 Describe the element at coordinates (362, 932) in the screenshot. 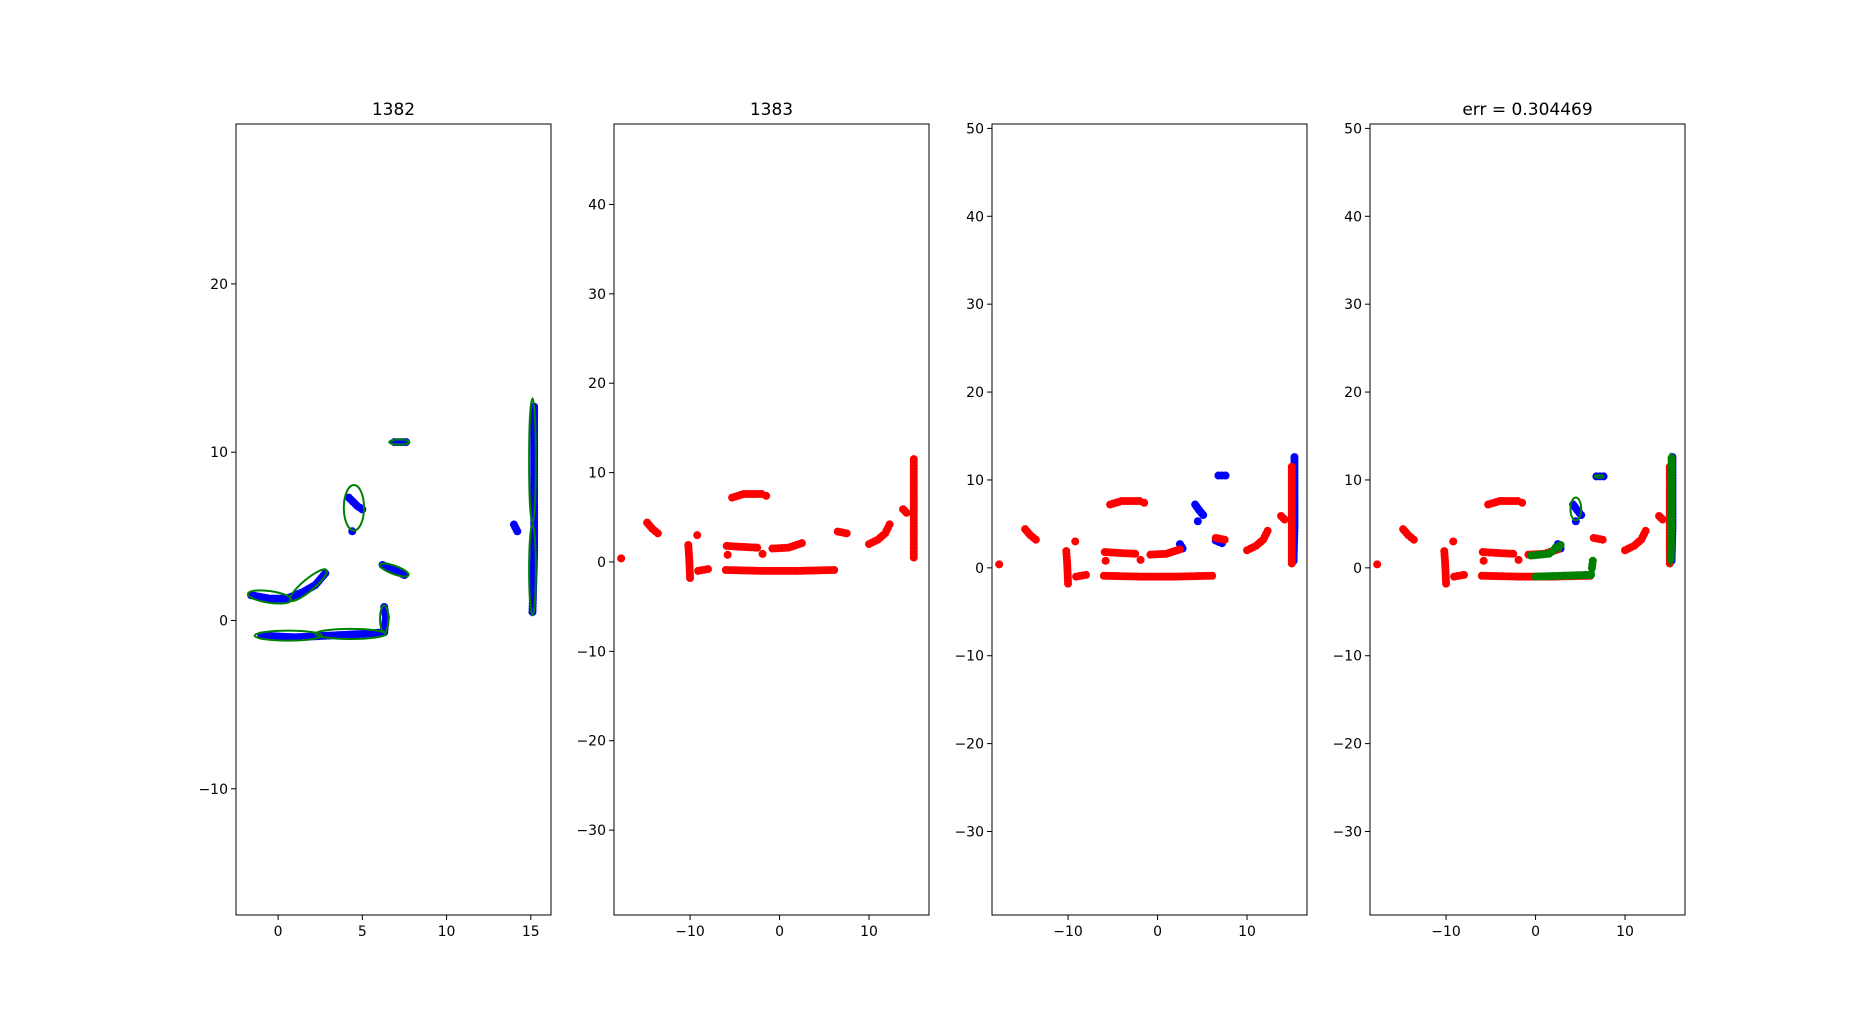

I see `x-tick-label: 5` at that location.